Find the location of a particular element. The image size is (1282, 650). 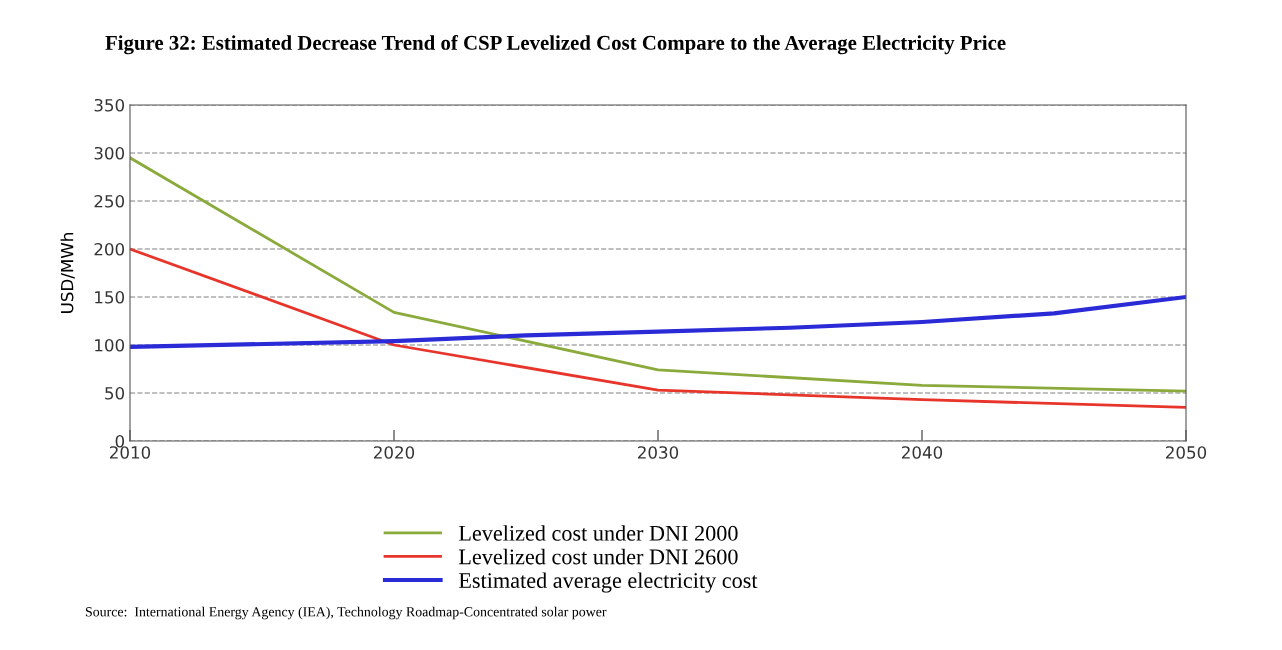

legend-label: Estimated average electricity cost is located at coordinates (608, 582).